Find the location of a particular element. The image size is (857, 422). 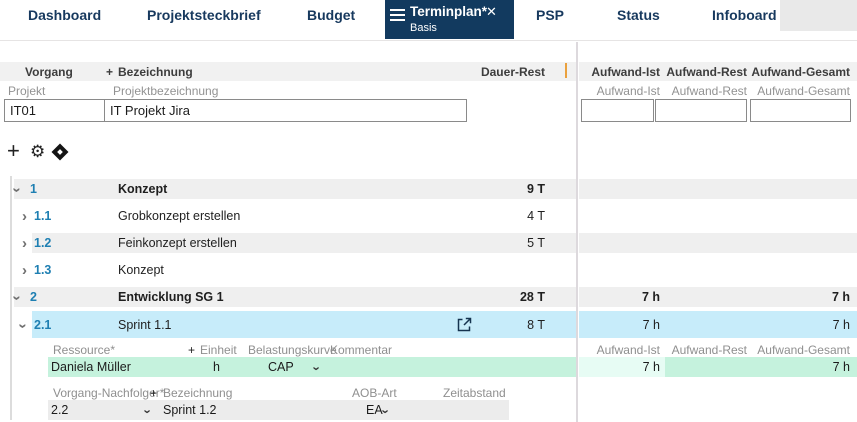

row-number: 1 is located at coordinates (33, 189).